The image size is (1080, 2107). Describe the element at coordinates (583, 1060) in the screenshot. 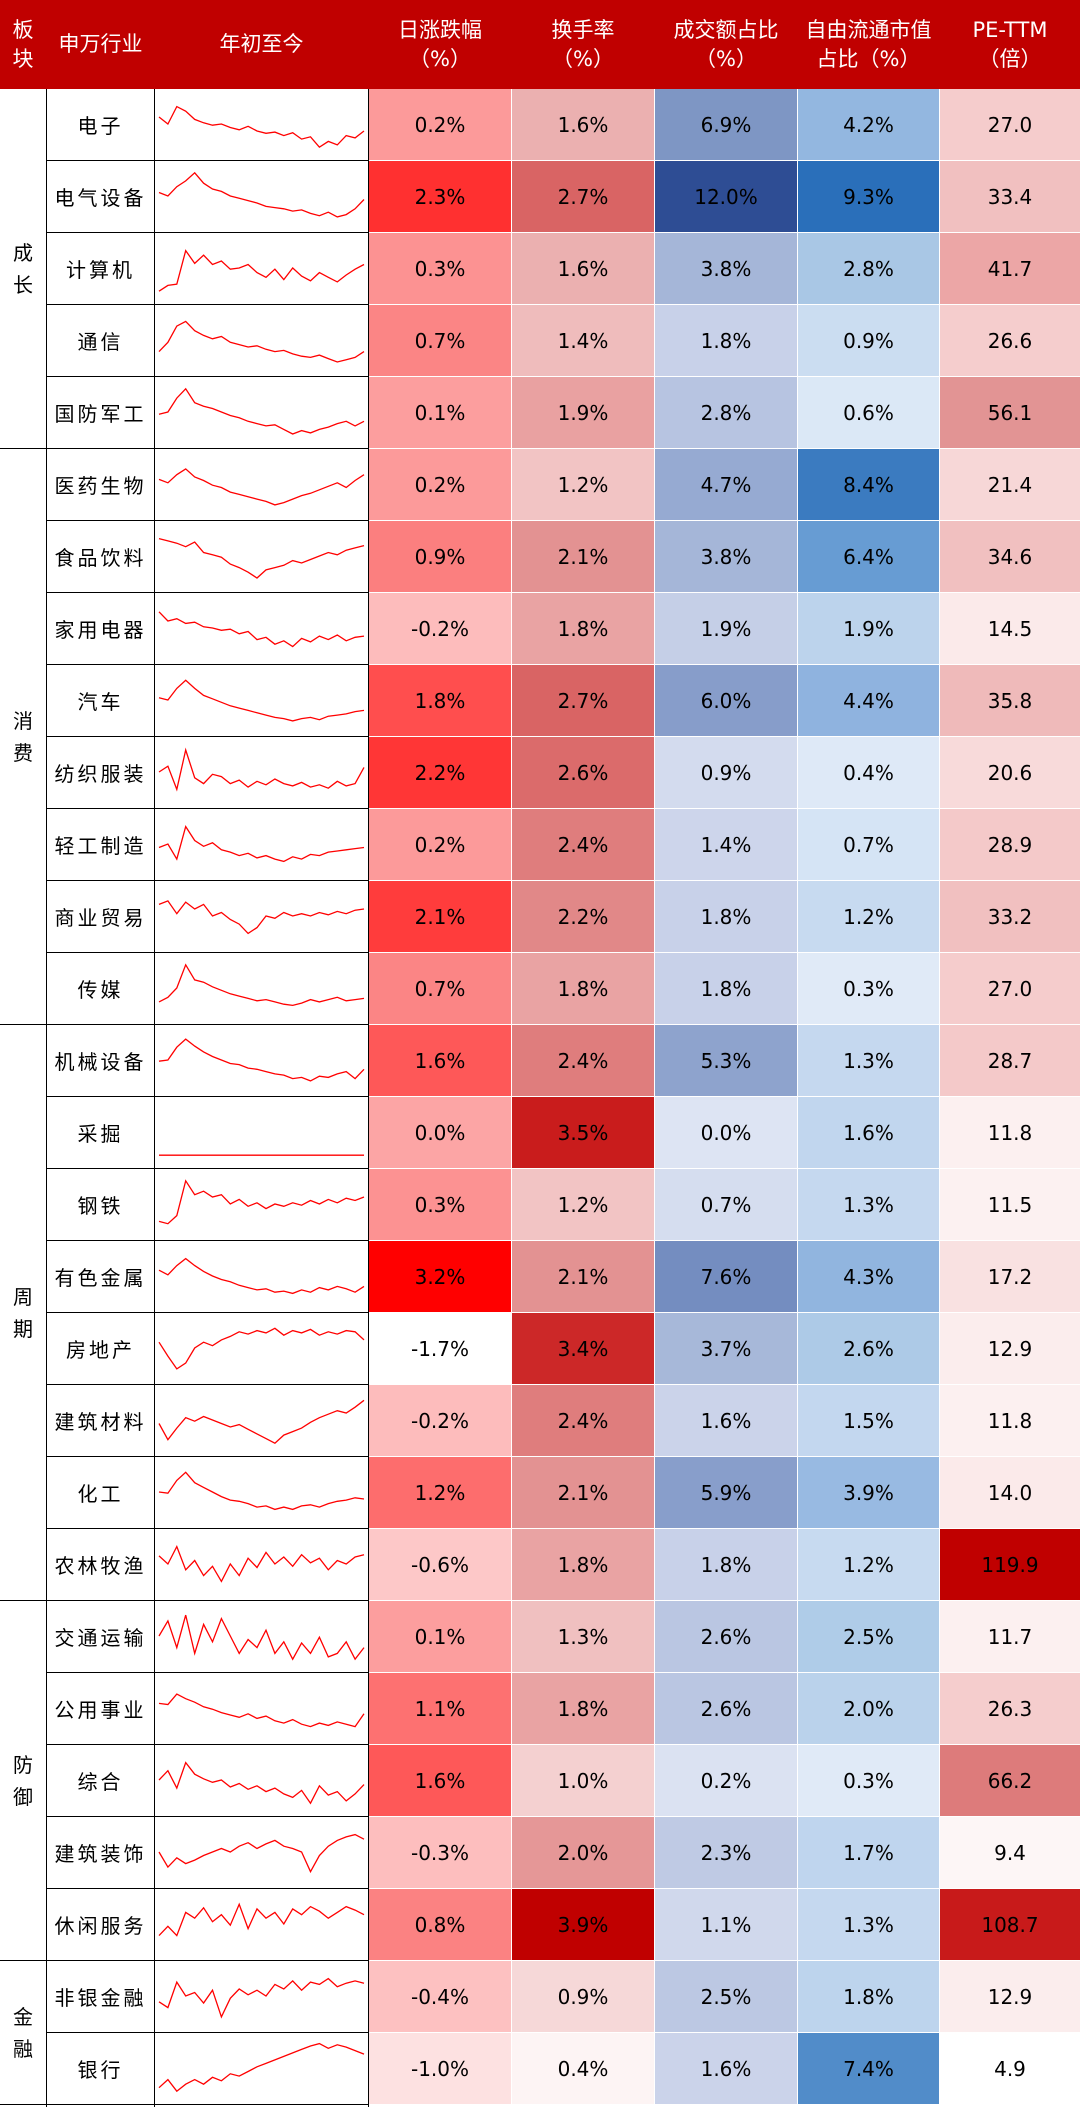

I see `turnover-cell: 2.4%` at that location.